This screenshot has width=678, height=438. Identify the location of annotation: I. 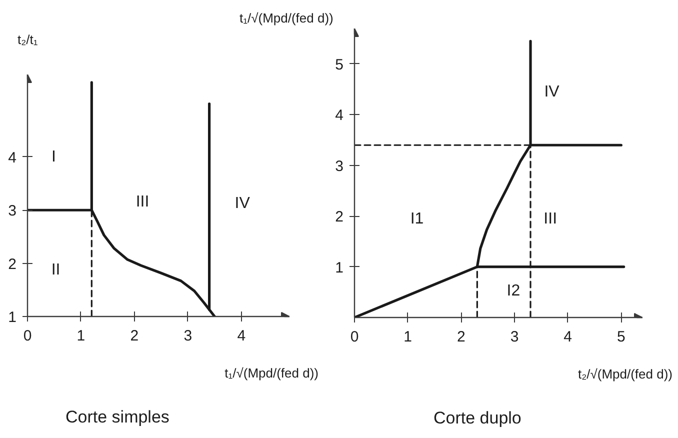
(53, 157).